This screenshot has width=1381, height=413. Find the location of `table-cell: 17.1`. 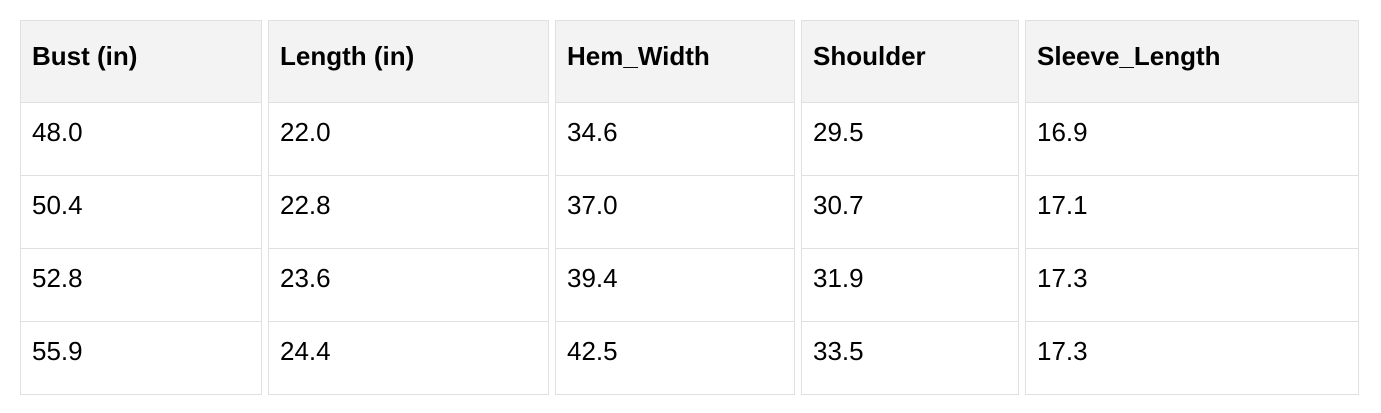

table-cell: 17.1 is located at coordinates (1192, 212).